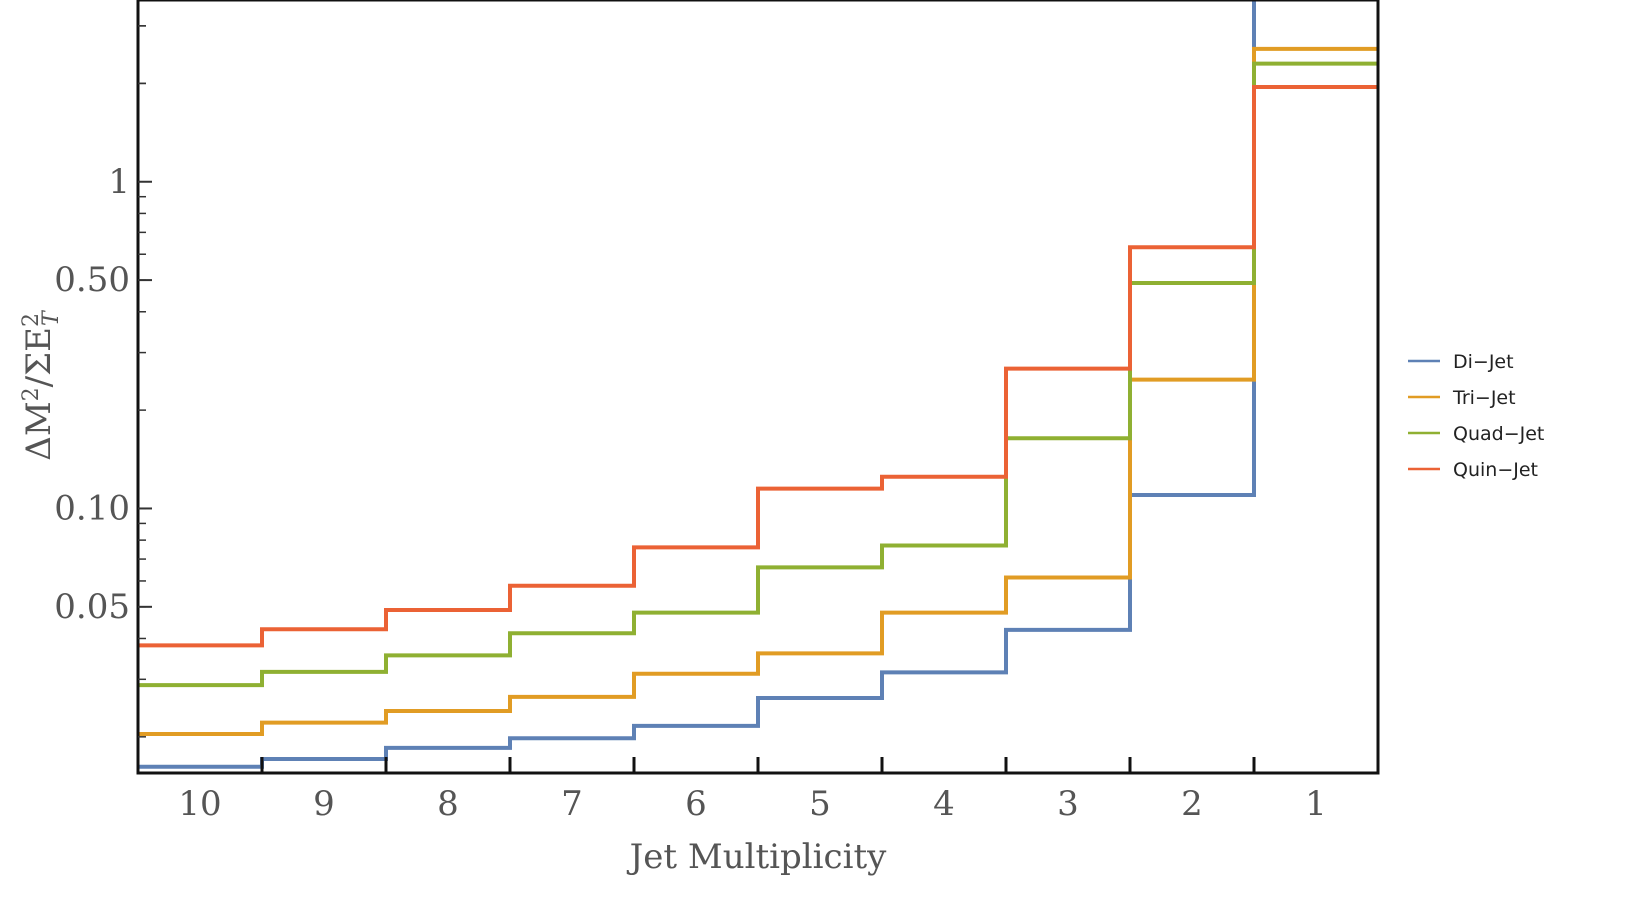 The image size is (1627, 910). Describe the element at coordinates (92, 607) in the screenshot. I see `y-tick-label: 0.05` at that location.